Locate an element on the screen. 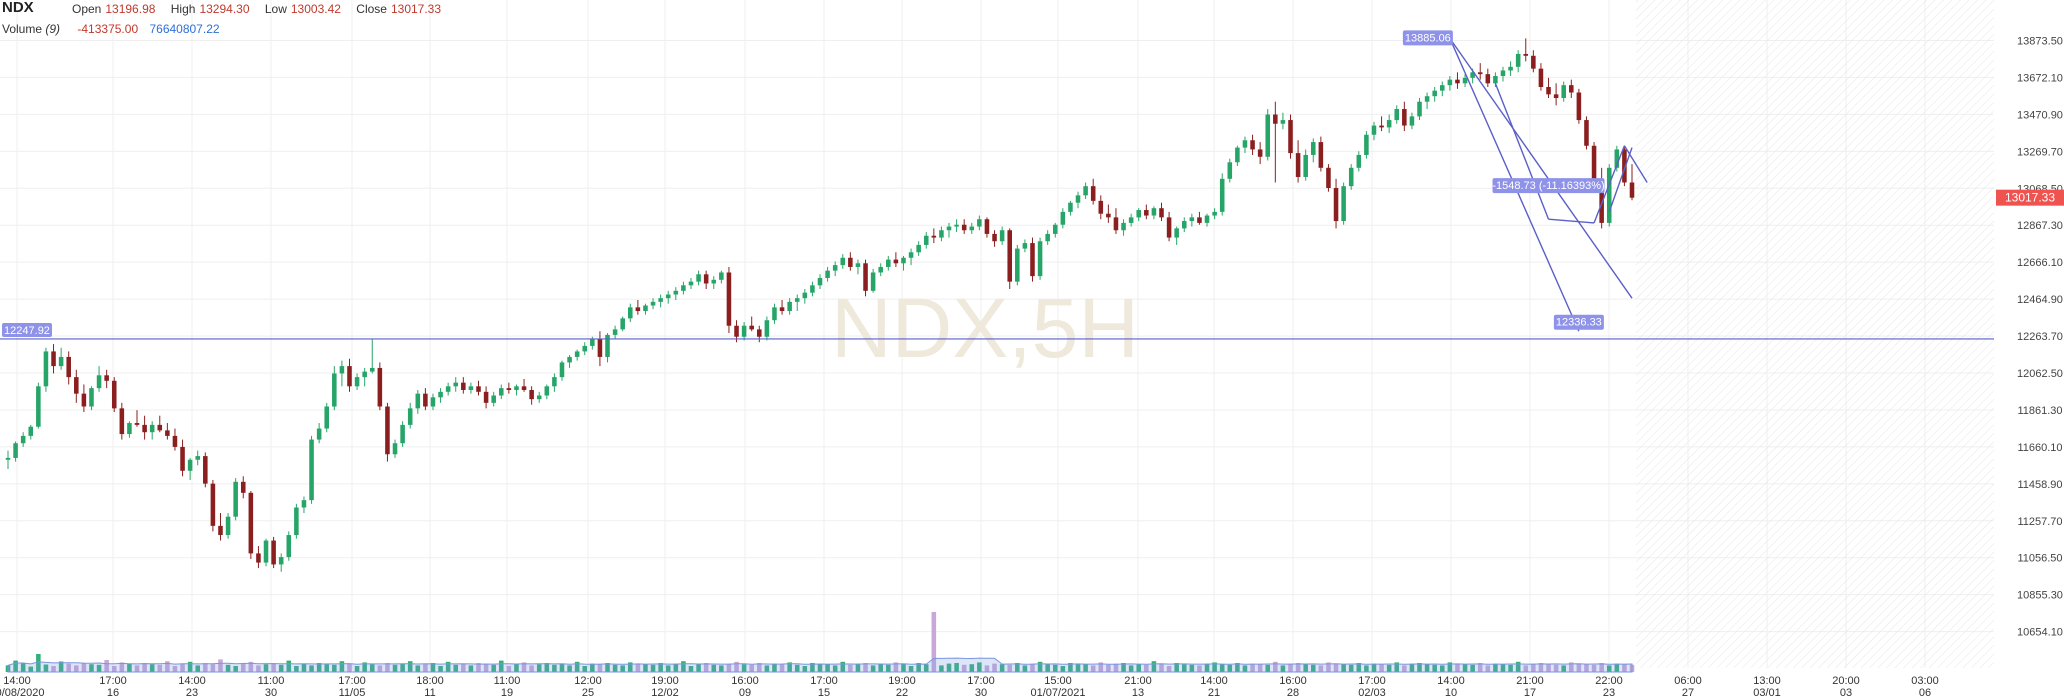 This screenshot has width=2064, height=700. current-price-tag-bg is located at coordinates (2030, 197).